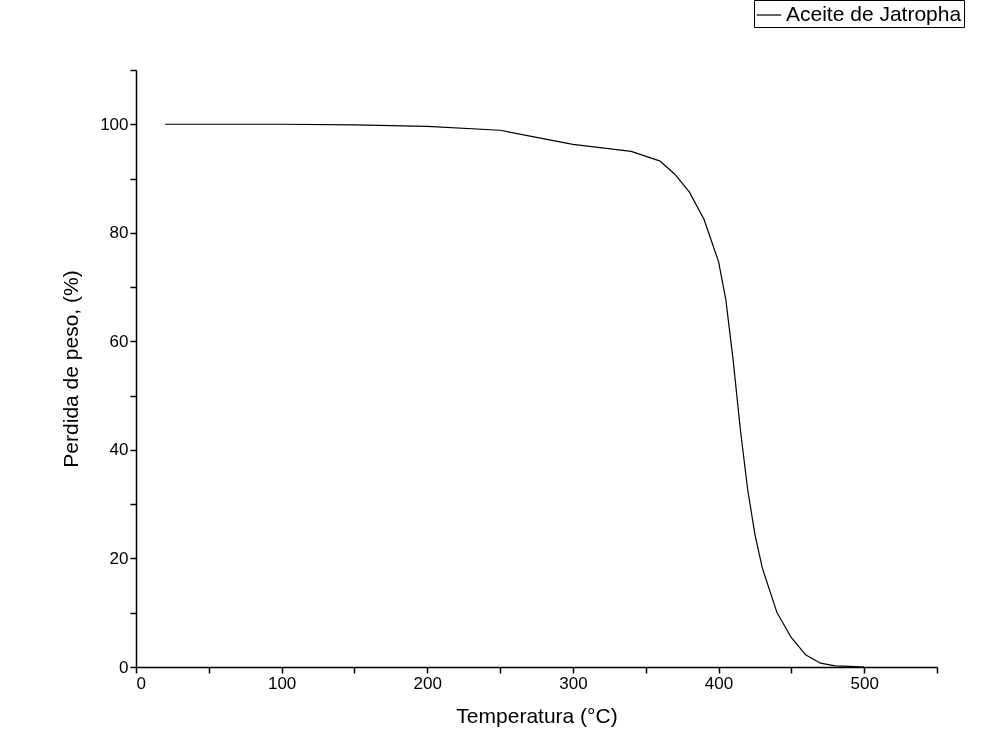  I want to click on y-axis-title: Perdida de peso, (%), so click(71, 369).